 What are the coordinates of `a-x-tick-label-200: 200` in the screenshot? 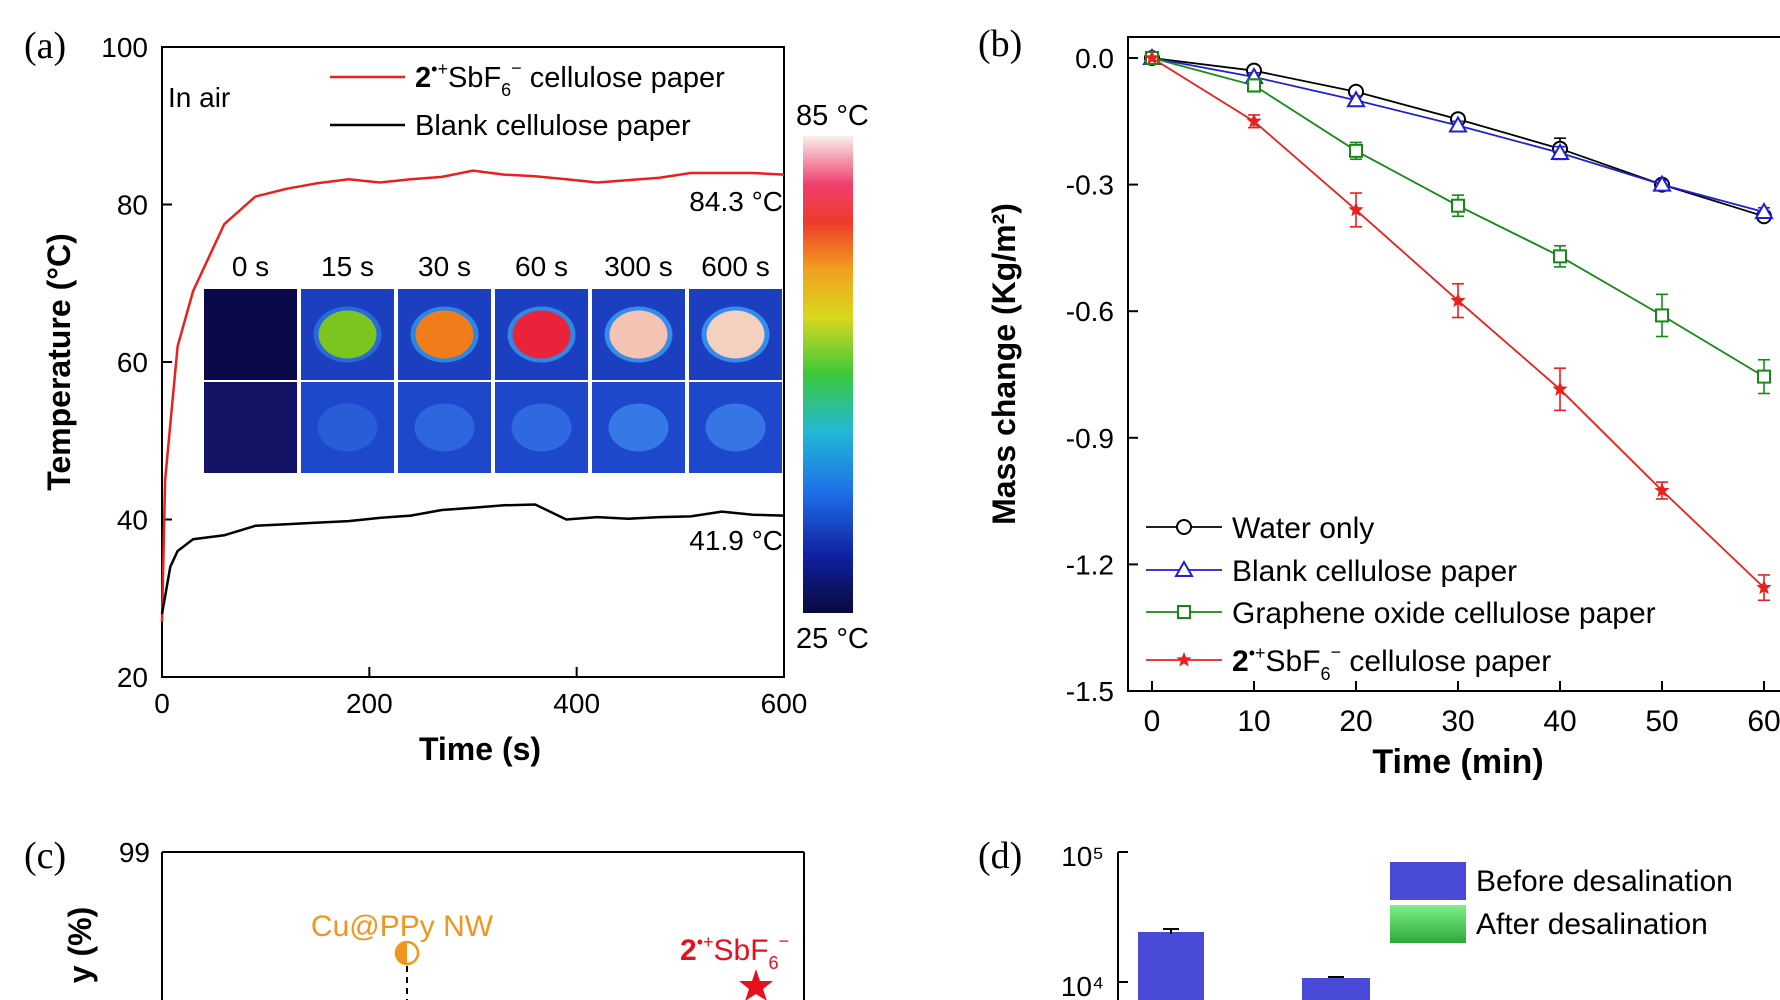 It's located at (369, 703).